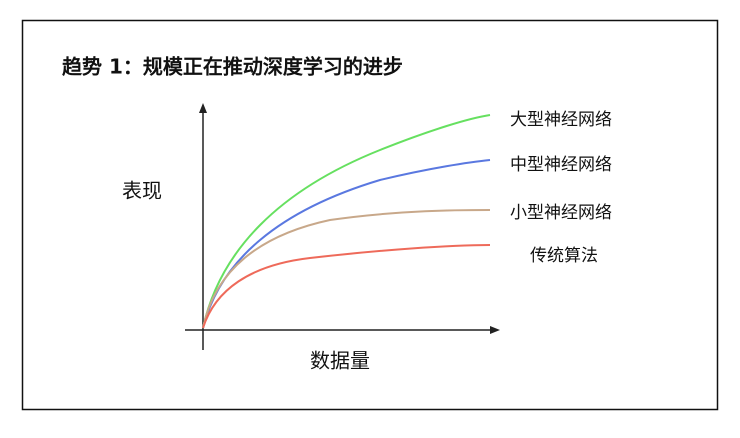  I want to click on curve-traditional, so click(346, 286).